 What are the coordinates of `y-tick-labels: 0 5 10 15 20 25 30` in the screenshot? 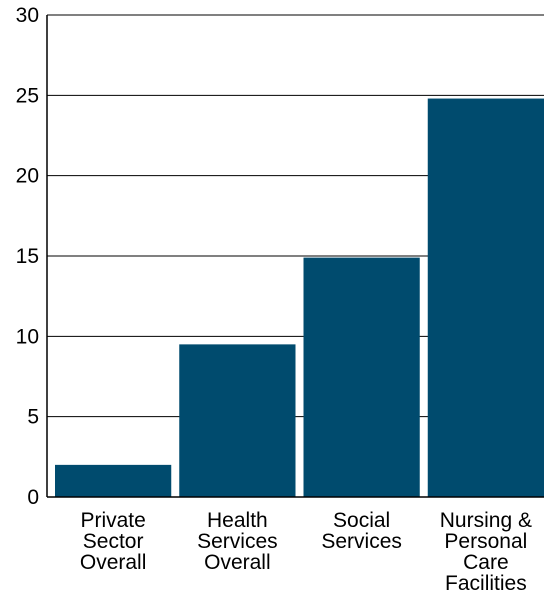 It's located at (27, 256).